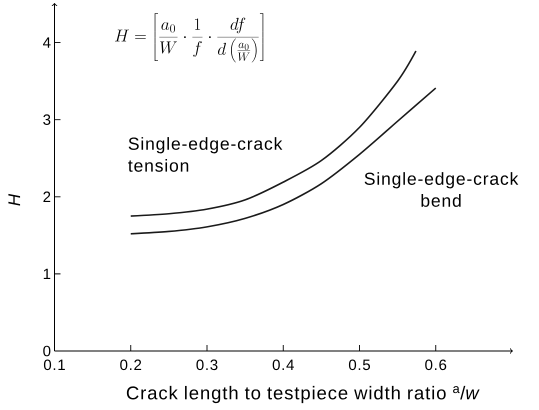 The image size is (539, 410). I want to click on x-tick-label: 0.2, so click(131, 365).